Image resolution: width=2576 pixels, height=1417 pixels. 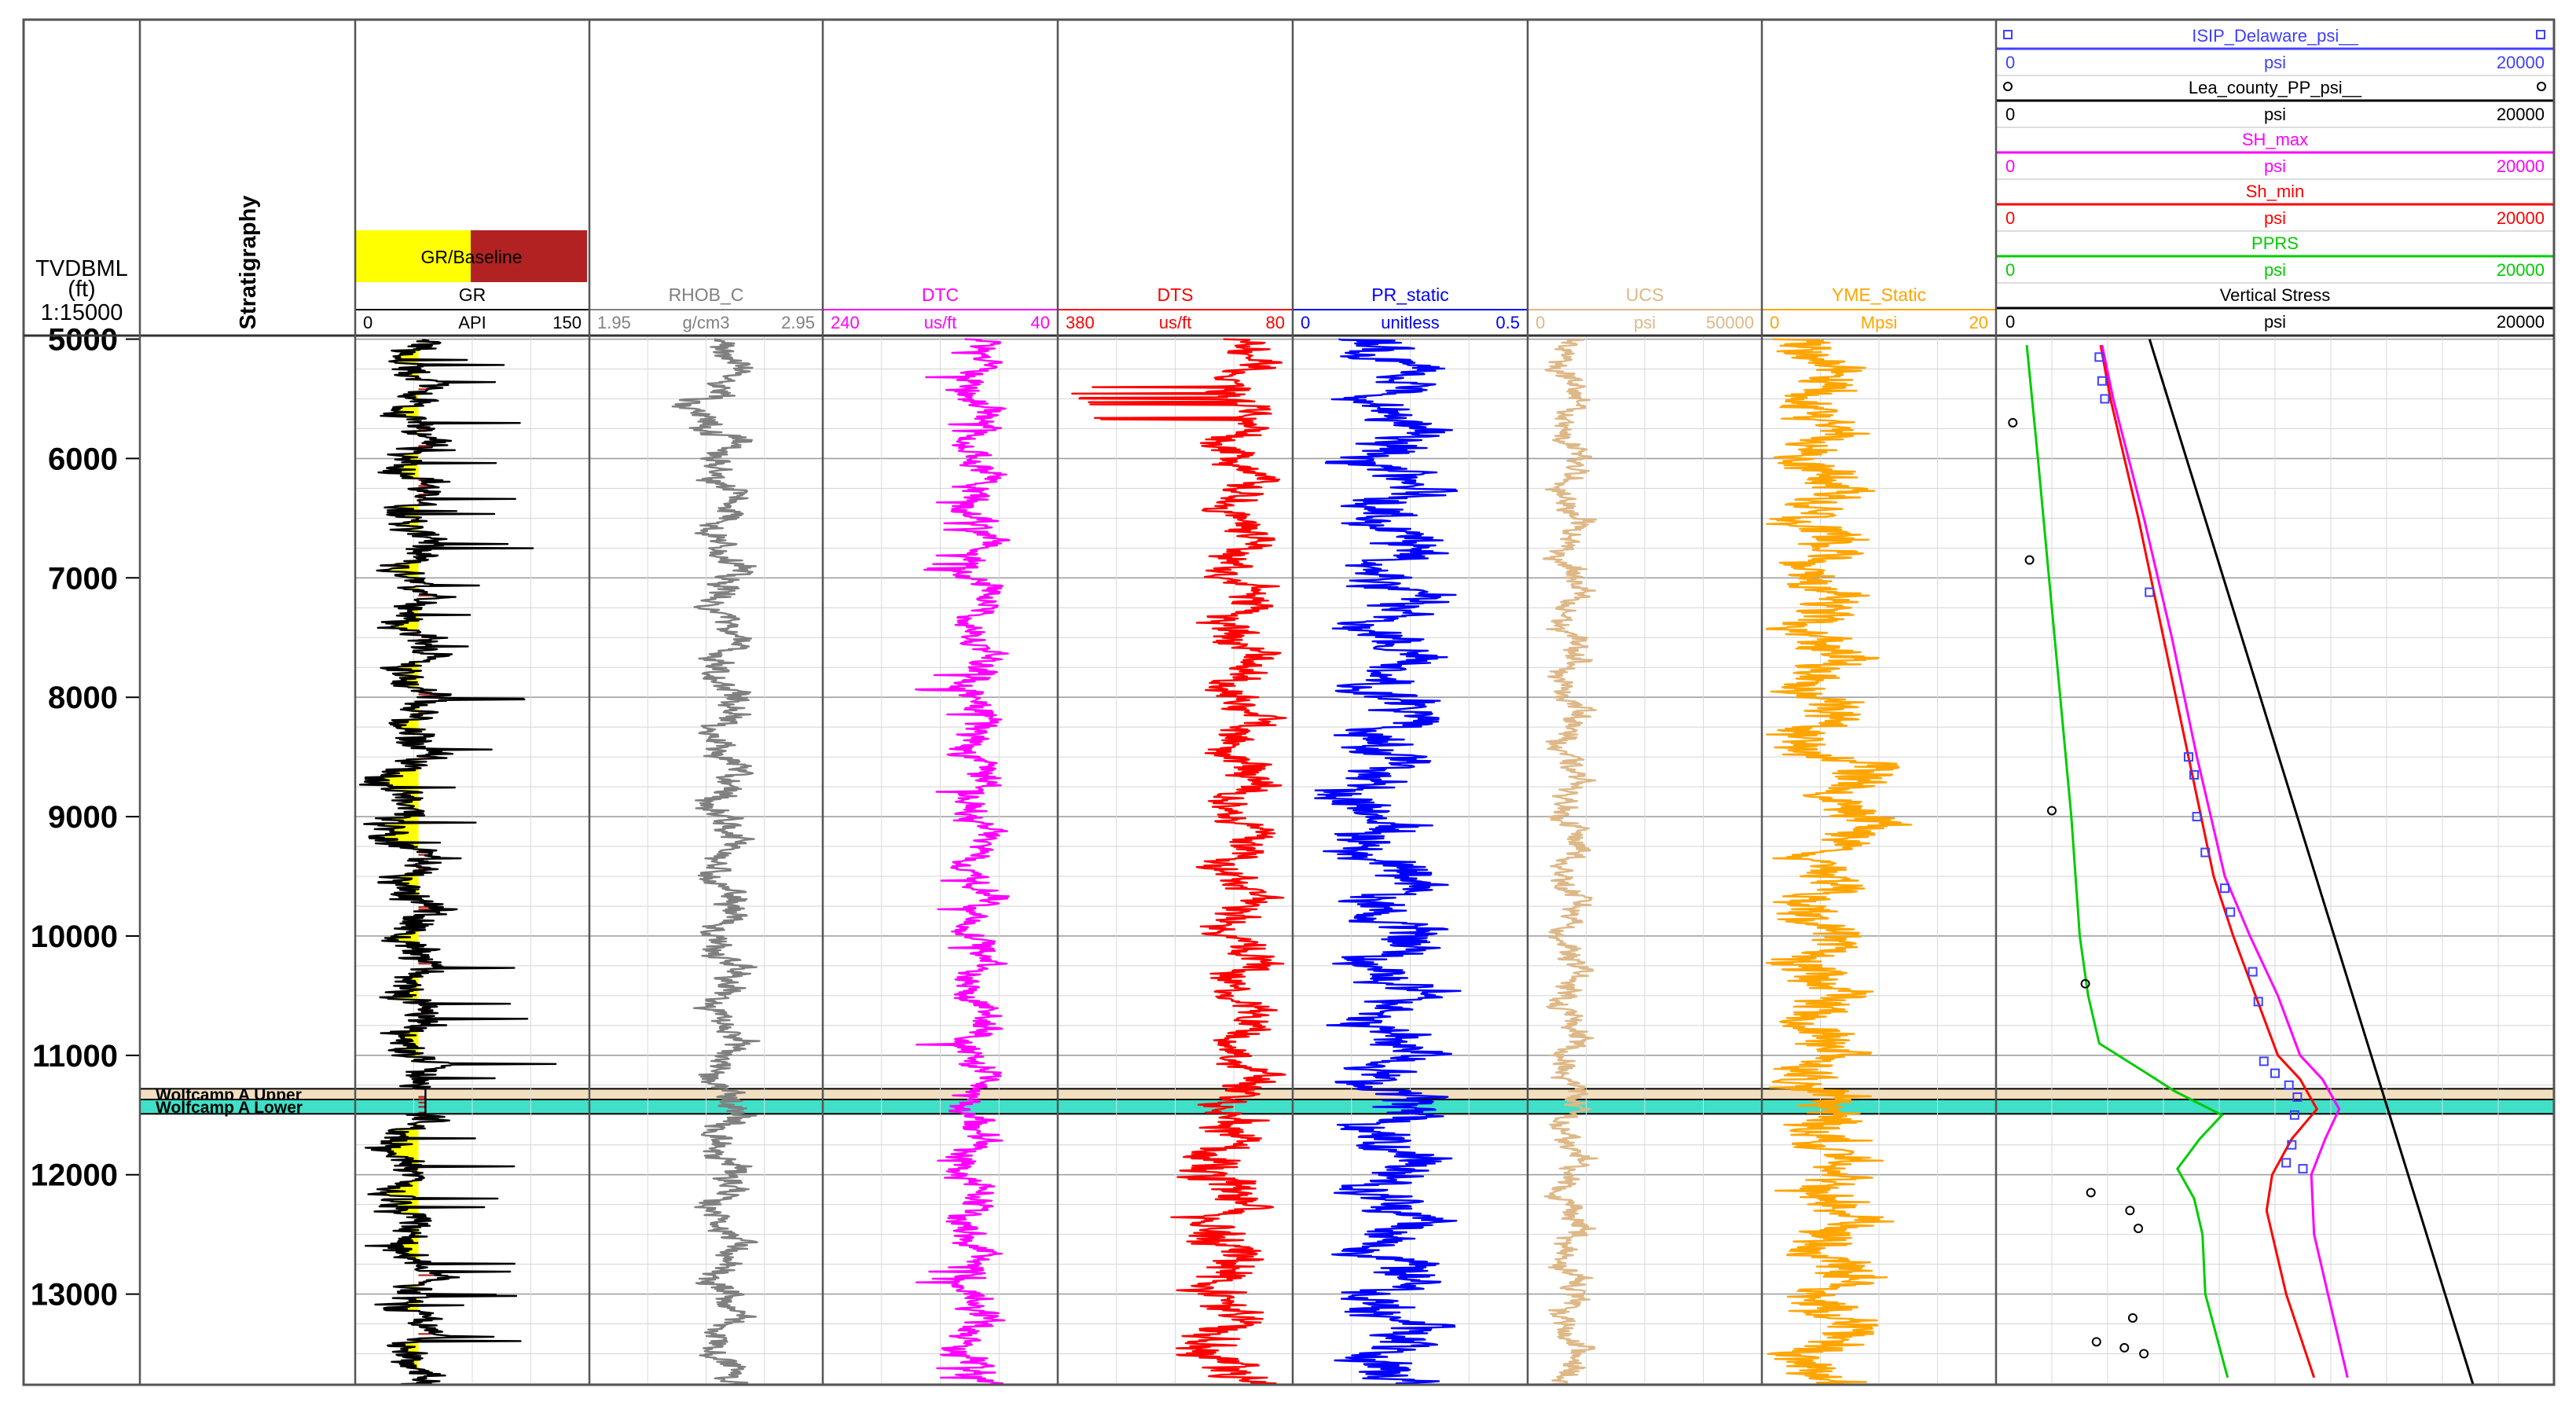 What do you see at coordinates (1347, 1094) in the screenshot?
I see `formation-band` at bounding box center [1347, 1094].